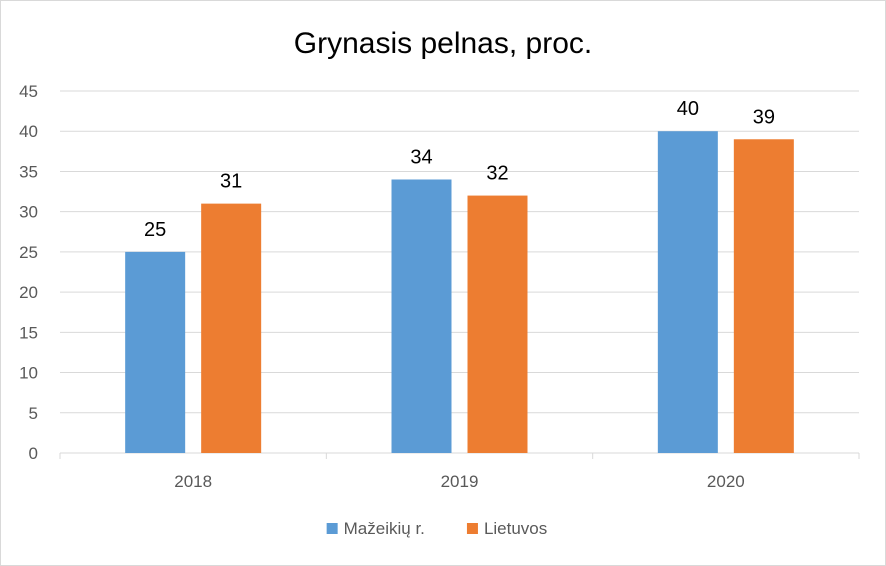  Describe the element at coordinates (515, 528) in the screenshot. I see `legend-label: Lietuvos` at that location.